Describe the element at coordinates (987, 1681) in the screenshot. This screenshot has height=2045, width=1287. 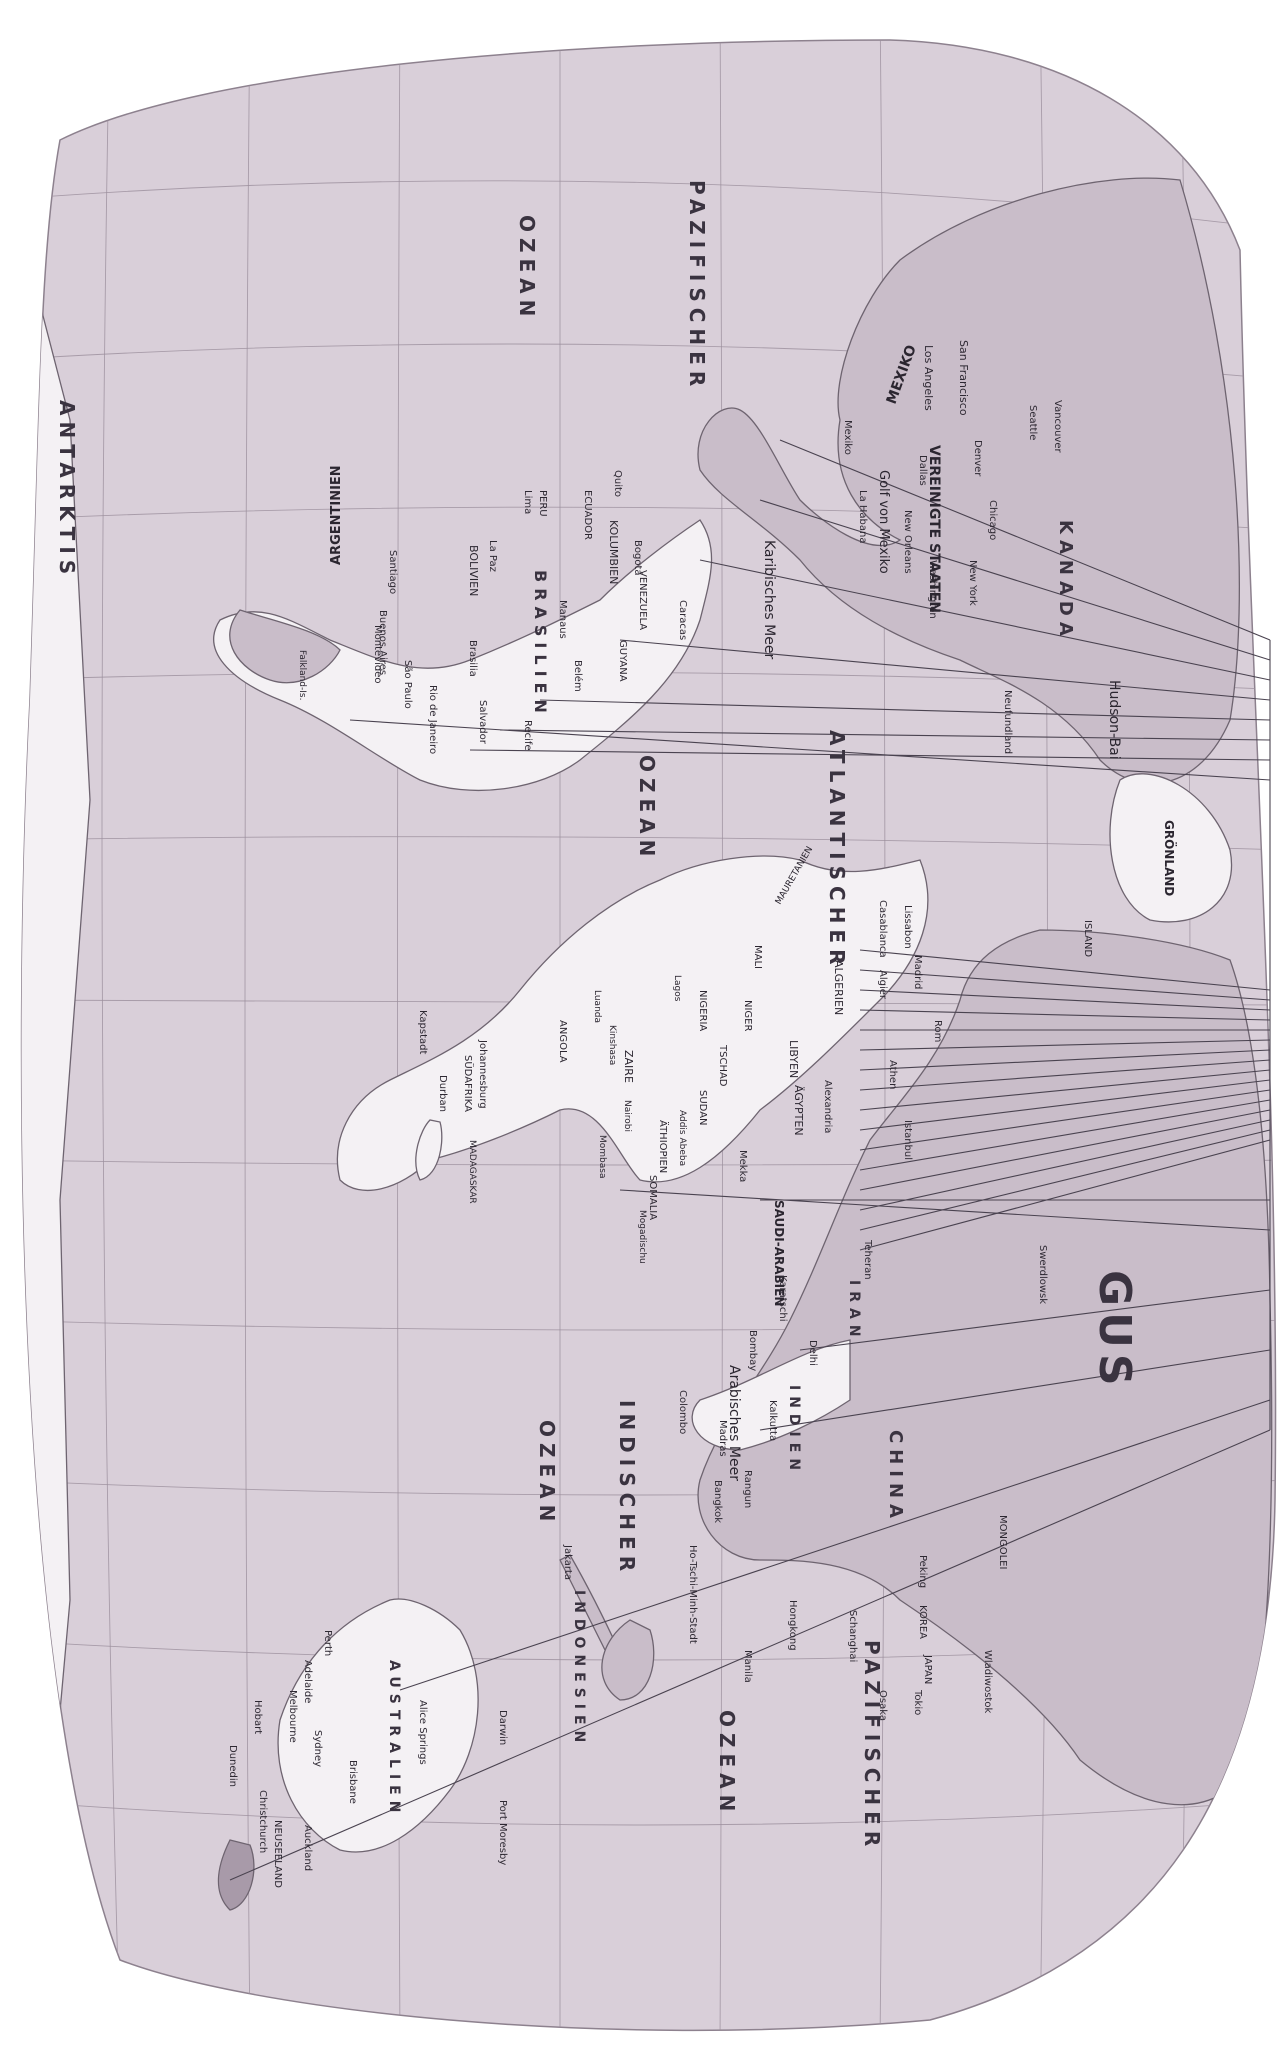
I see `city-wladiwostok: Wladiwostok` at that location.